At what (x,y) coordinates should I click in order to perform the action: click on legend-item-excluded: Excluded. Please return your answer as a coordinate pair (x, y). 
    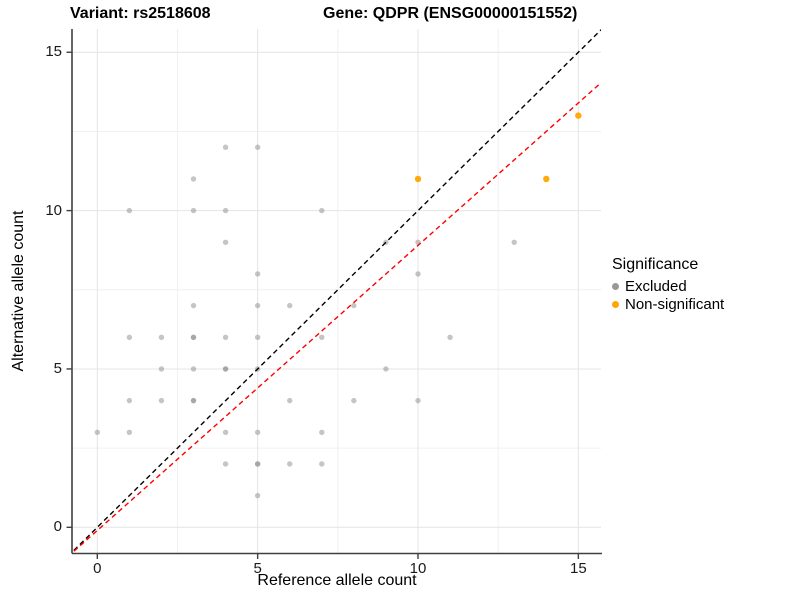
    Looking at the image, I should click on (668, 286).